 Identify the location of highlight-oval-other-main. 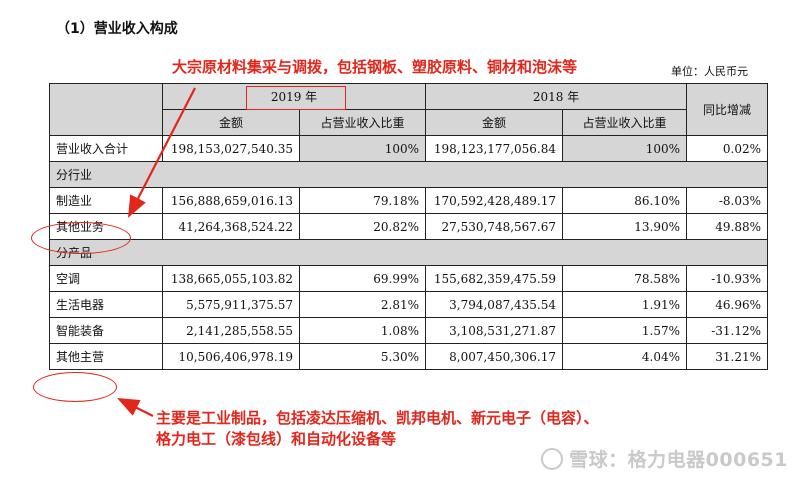
(75, 387).